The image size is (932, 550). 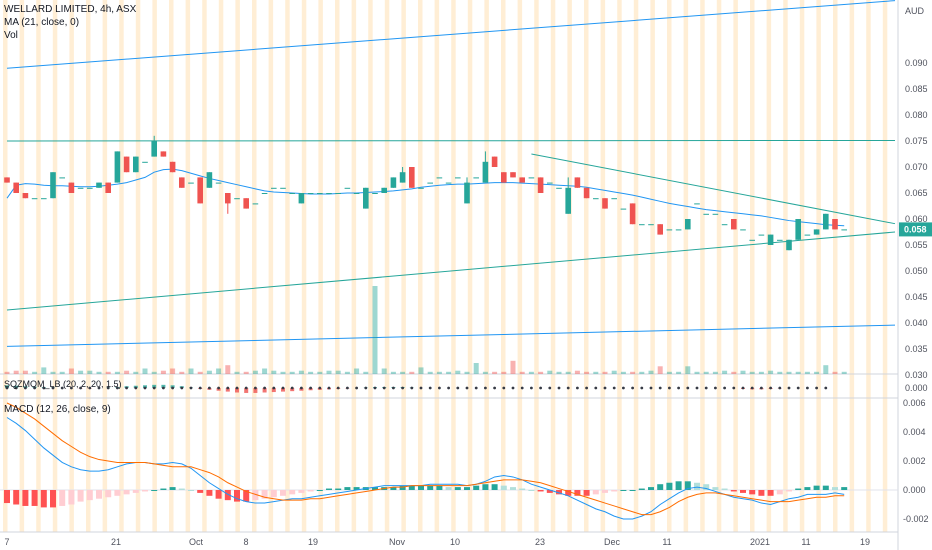 I want to click on time-label: 2021, so click(x=760, y=542).